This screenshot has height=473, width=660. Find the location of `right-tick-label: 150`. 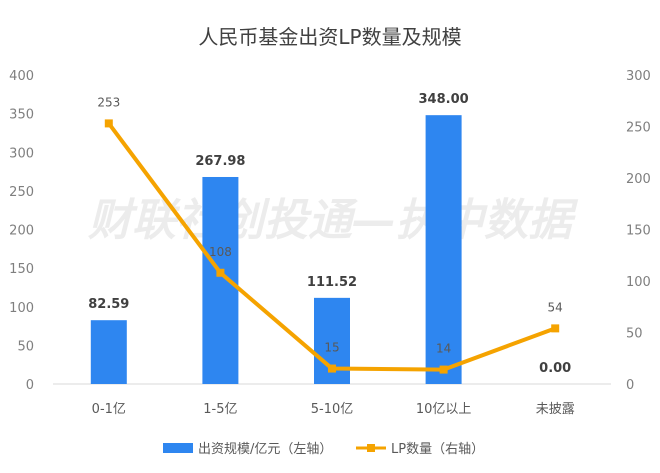

right-tick-label: 150 is located at coordinates (638, 231).